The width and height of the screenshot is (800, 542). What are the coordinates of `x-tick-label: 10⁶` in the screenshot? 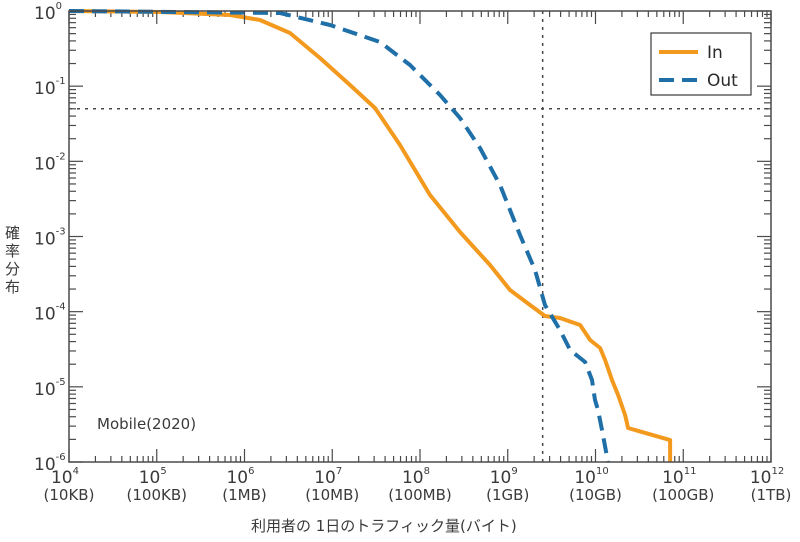 It's located at (240, 477).